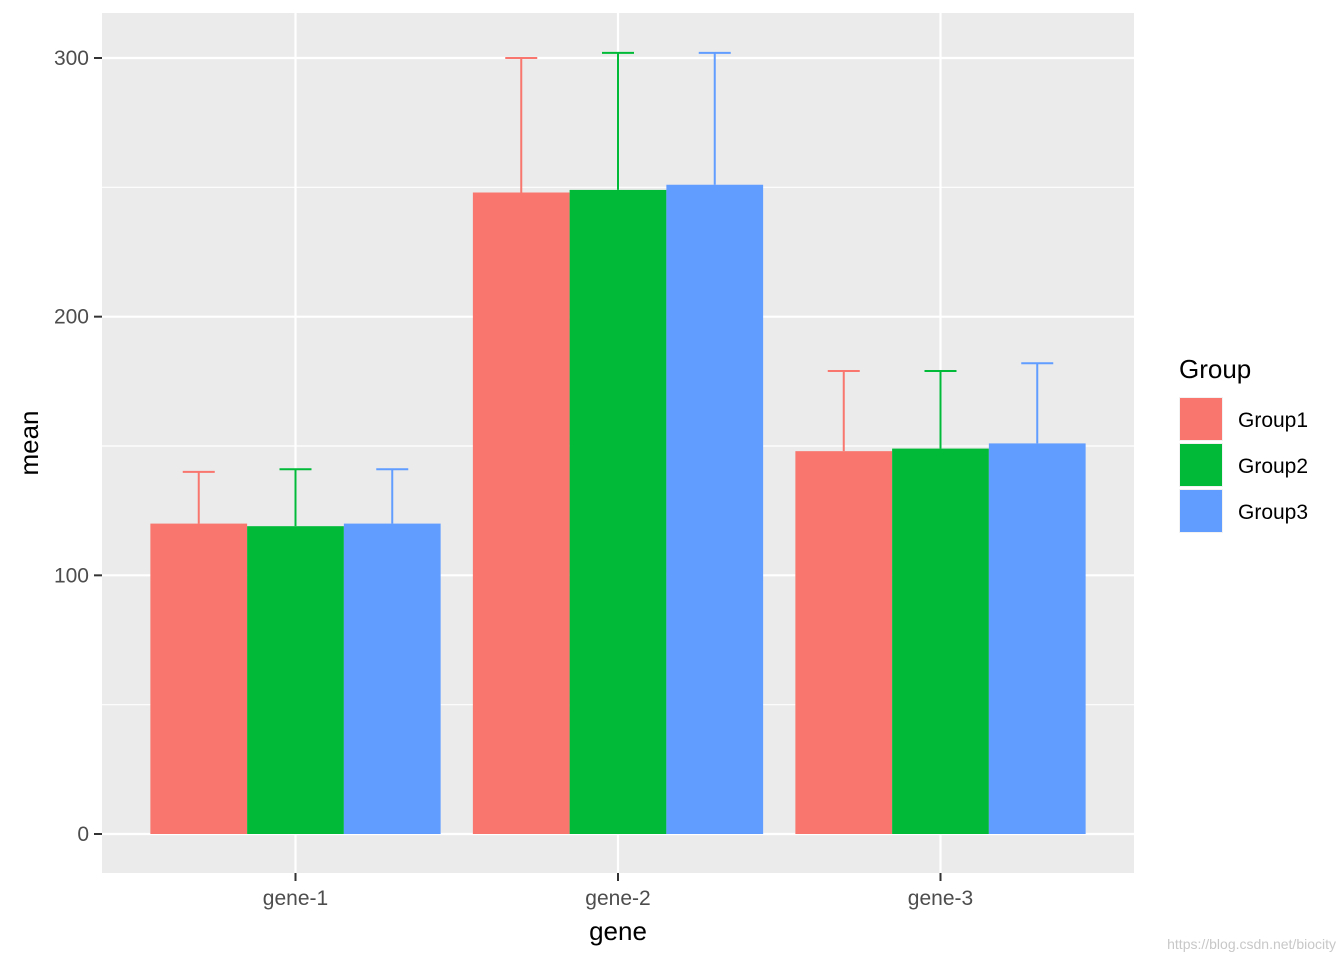 This screenshot has width=1344, height=960. What do you see at coordinates (940, 898) in the screenshot?
I see `x-tick-label: gene-3` at bounding box center [940, 898].